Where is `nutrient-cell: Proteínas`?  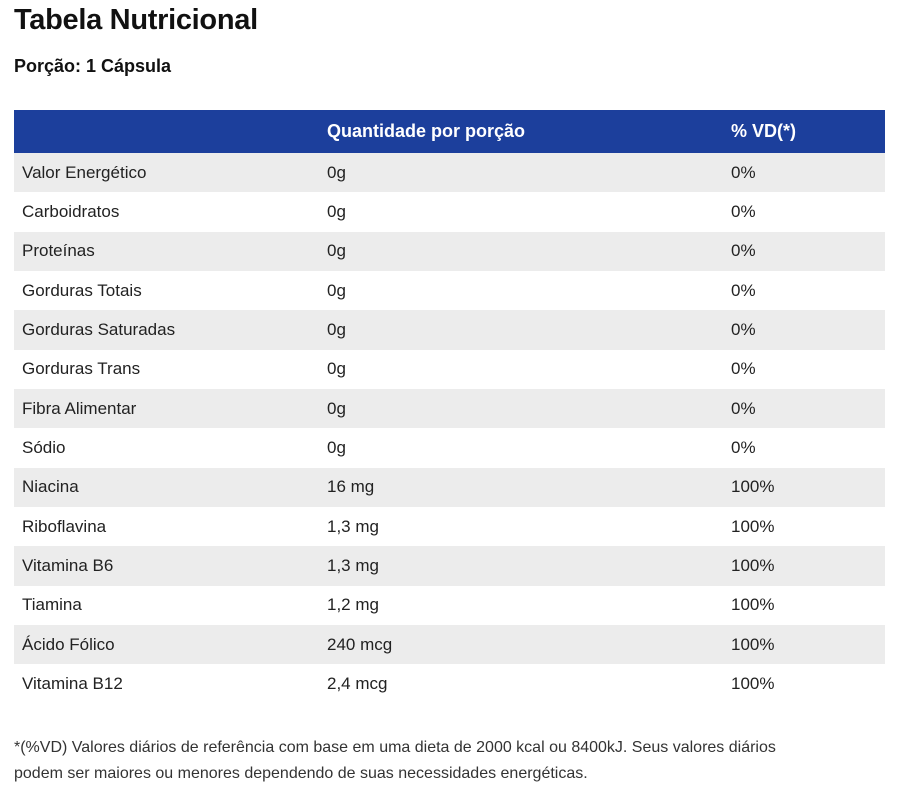
nutrient-cell: Proteínas is located at coordinates (58, 251).